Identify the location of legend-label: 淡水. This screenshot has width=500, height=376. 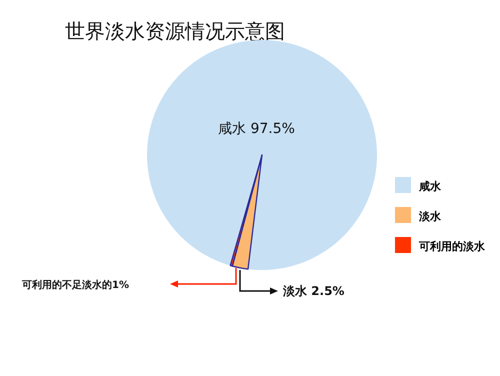
(430, 216).